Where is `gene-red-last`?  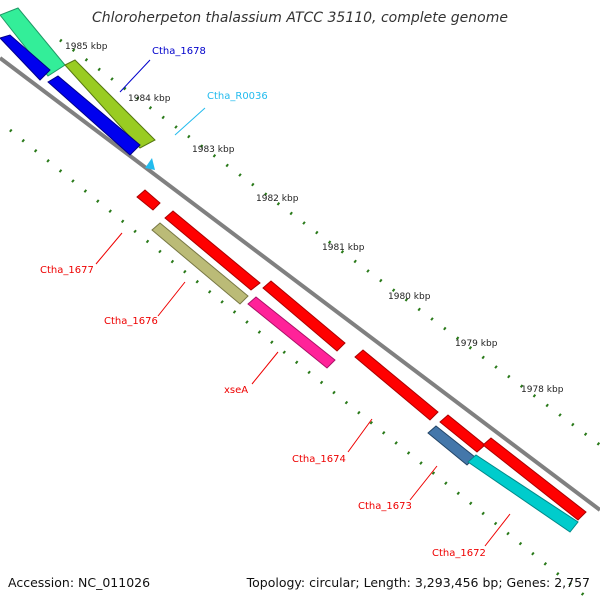 gene-red-last is located at coordinates (534, 479).